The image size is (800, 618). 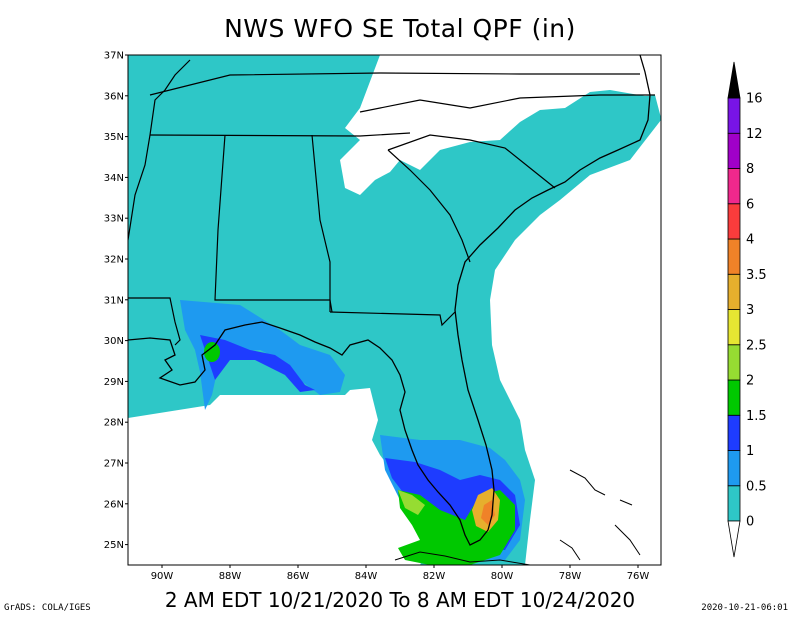 What do you see at coordinates (429, 206) in the screenshot?
I see `state-line-ga-sc` at bounding box center [429, 206].